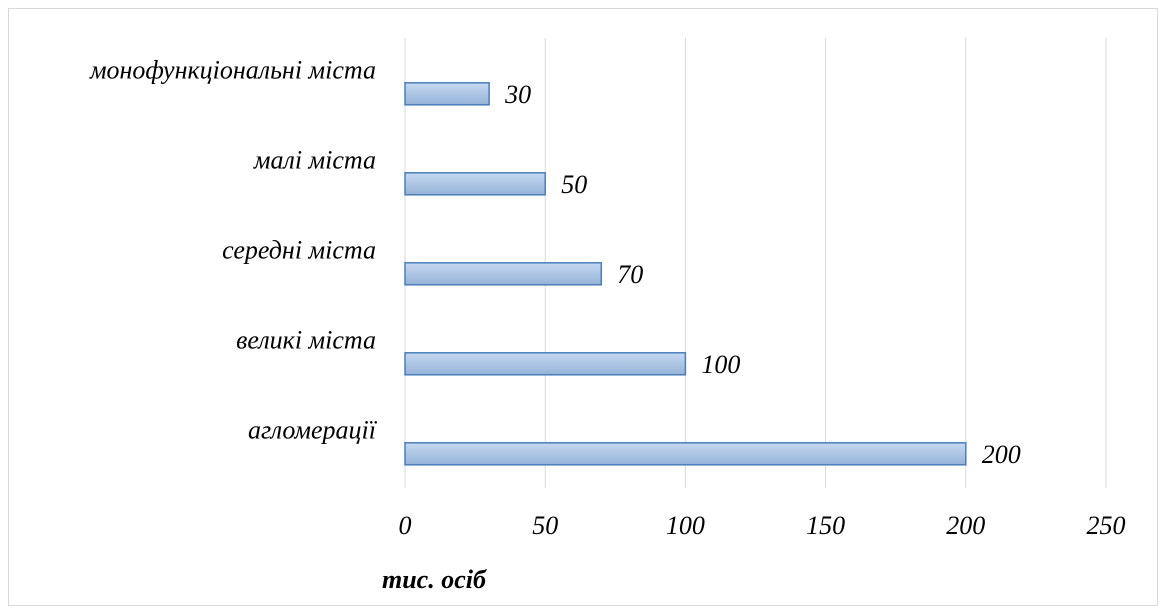 The height and width of the screenshot is (614, 1166). What do you see at coordinates (685, 525) in the screenshot?
I see `x-tick-label: 100` at bounding box center [685, 525].